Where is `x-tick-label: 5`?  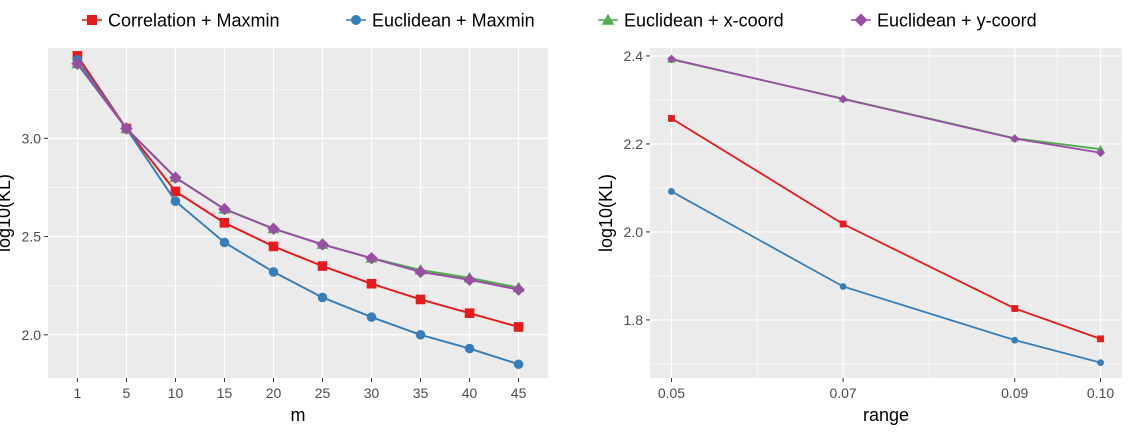
x-tick-label: 5 is located at coordinates (127, 393).